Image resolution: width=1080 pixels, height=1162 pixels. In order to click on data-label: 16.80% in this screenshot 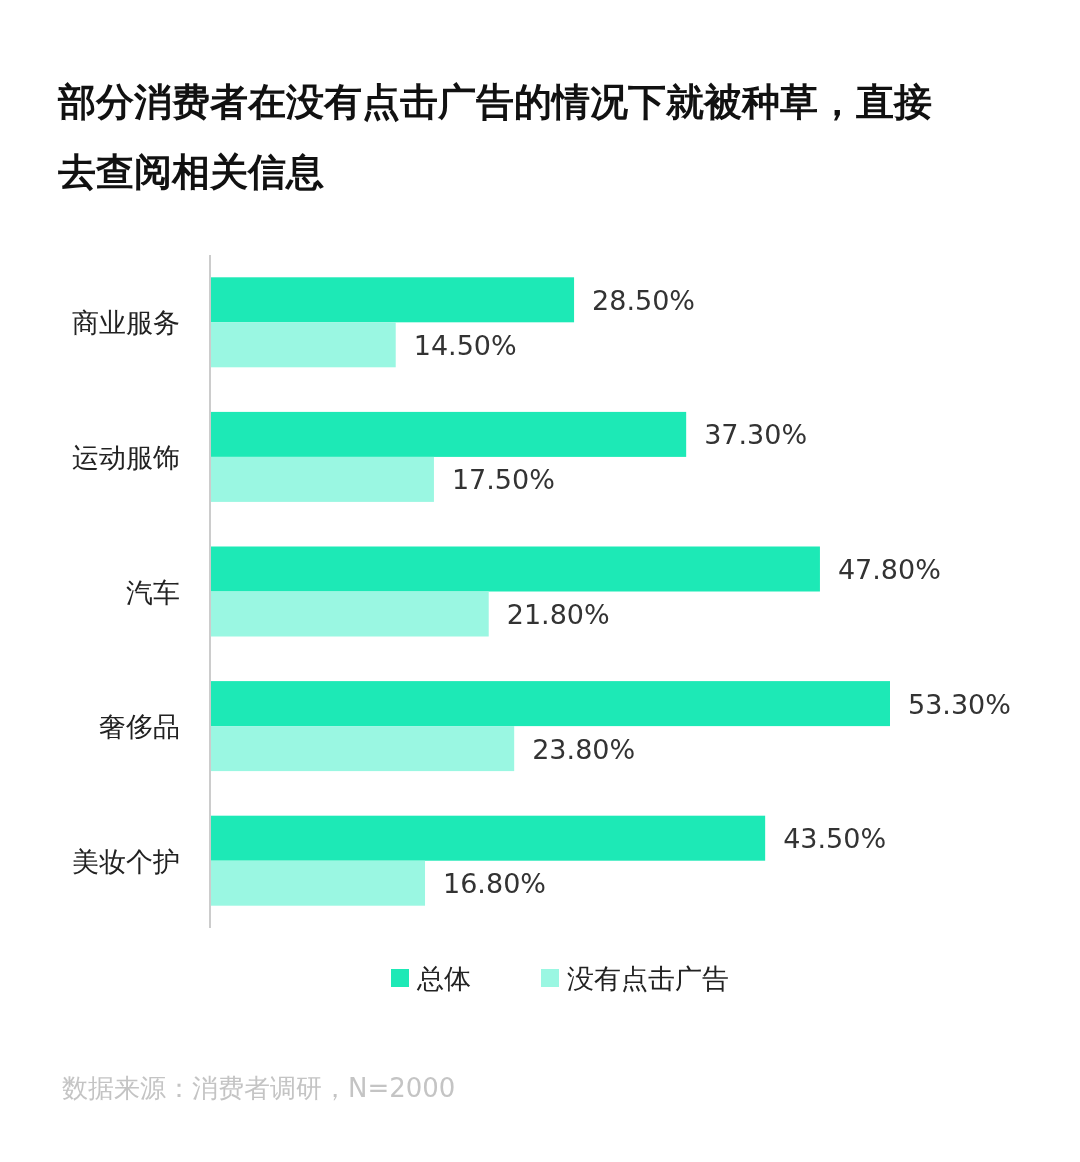, I will do `click(494, 884)`.